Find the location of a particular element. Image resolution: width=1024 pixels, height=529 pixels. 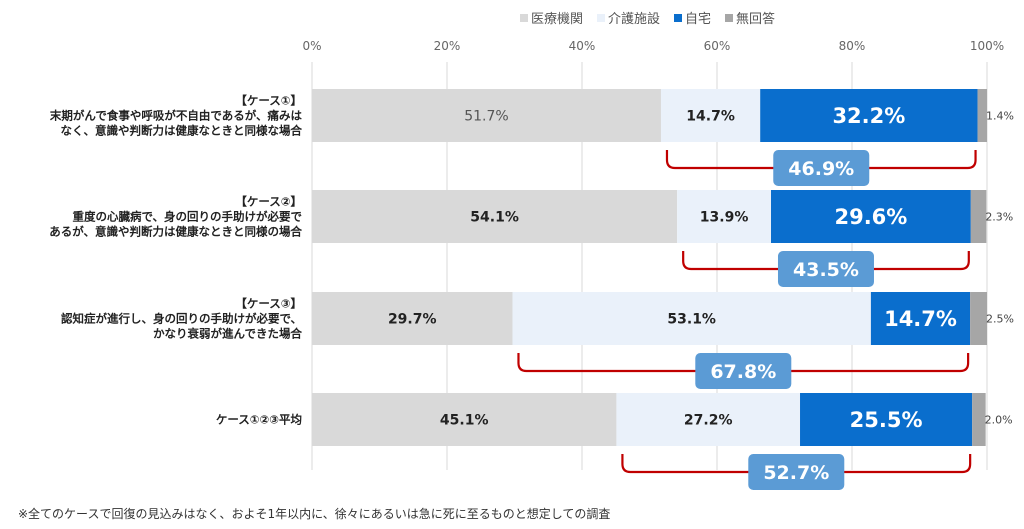

data-label: 54.1% is located at coordinates (494, 217).